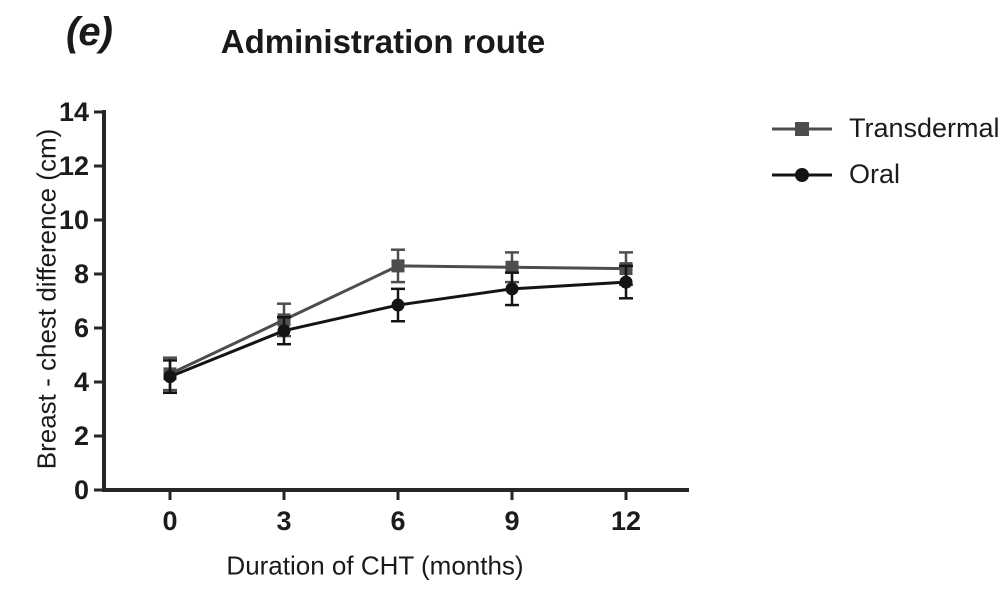  I want to click on x-tick-label: 3, so click(283, 521).